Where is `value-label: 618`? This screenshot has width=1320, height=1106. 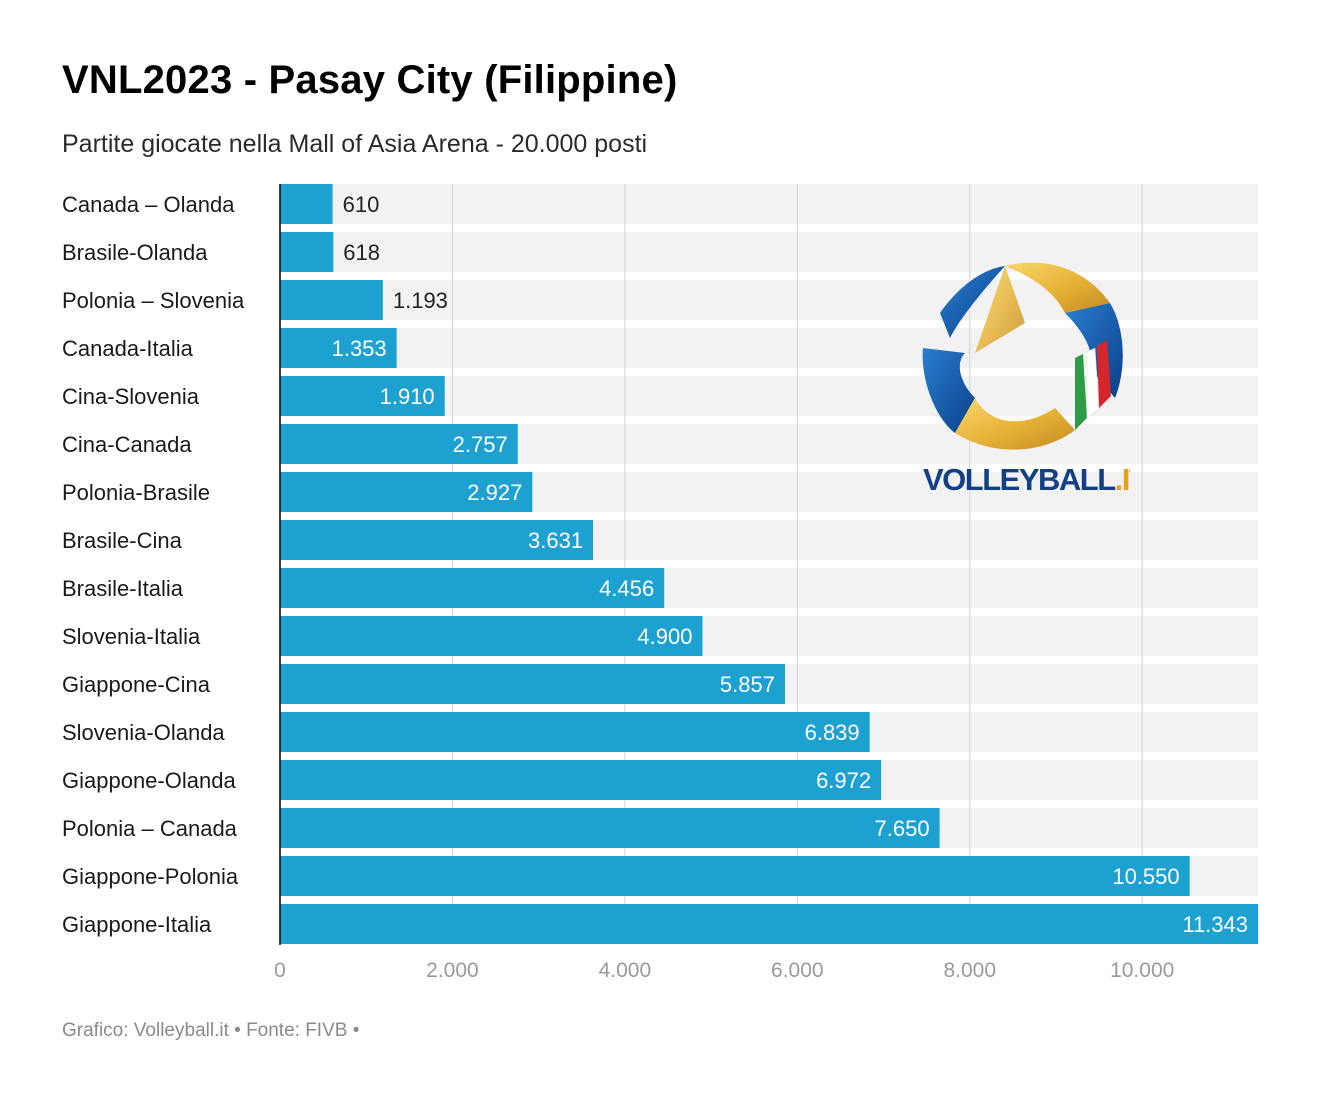 value-label: 618 is located at coordinates (361, 252).